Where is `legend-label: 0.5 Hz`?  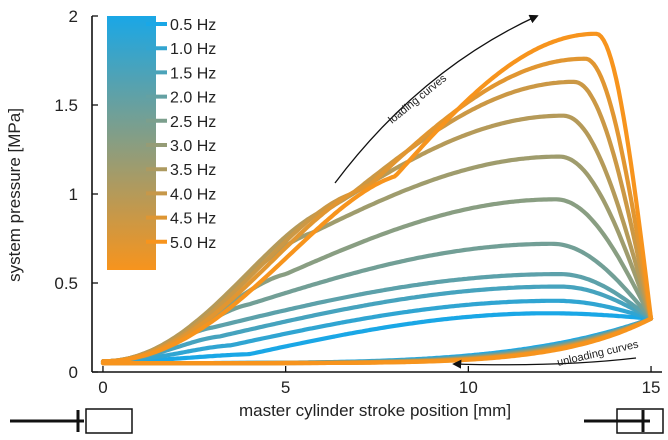 legend-label: 0.5 Hz is located at coordinates (193, 25).